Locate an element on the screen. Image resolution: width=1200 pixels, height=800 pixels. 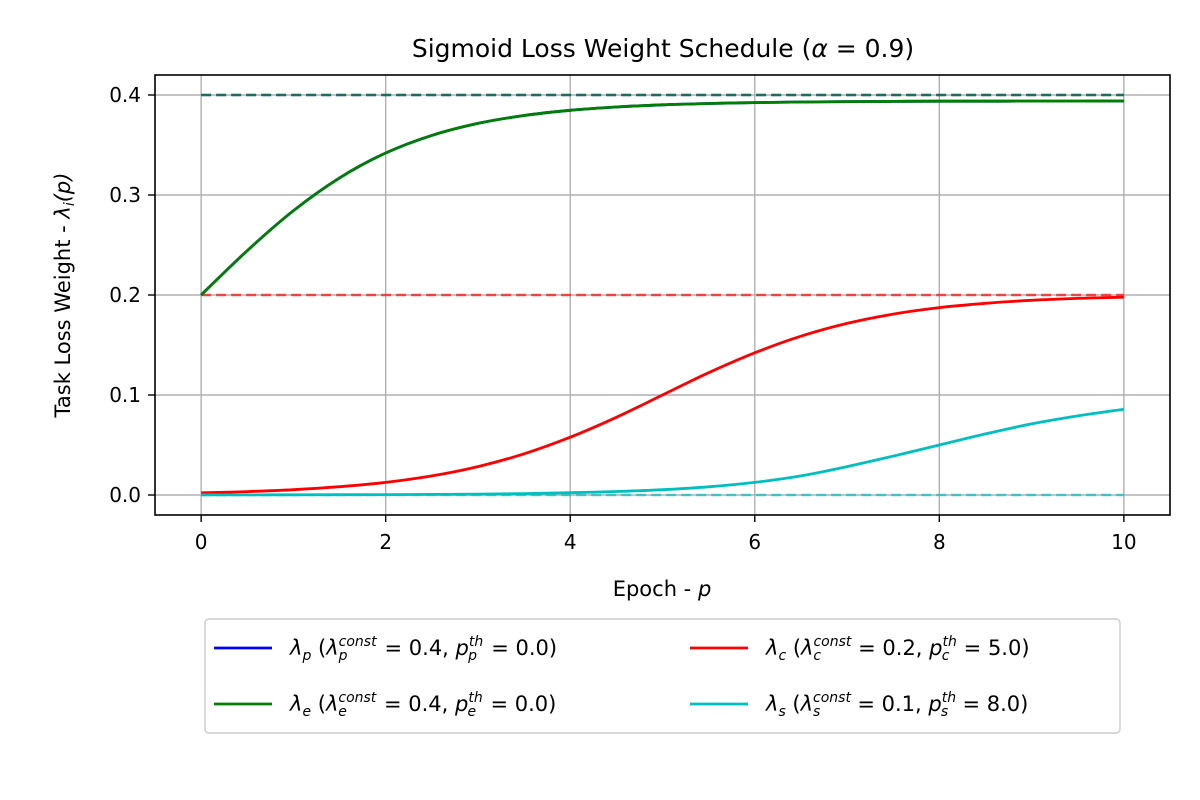
y-tick-label: 0.0 is located at coordinates (125, 495).